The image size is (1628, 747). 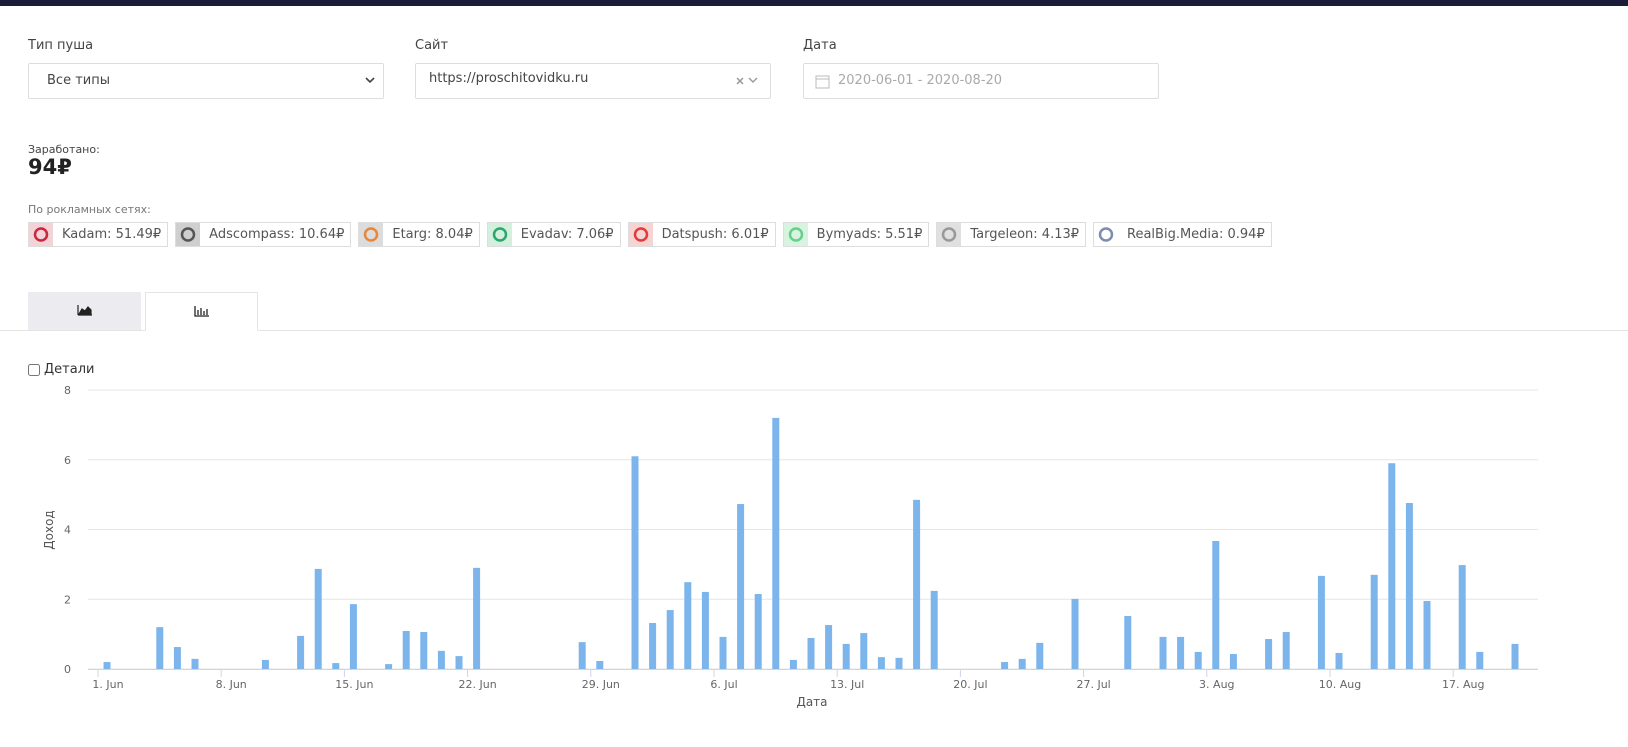 What do you see at coordinates (370, 80) in the screenshot?
I see `chevron` at bounding box center [370, 80].